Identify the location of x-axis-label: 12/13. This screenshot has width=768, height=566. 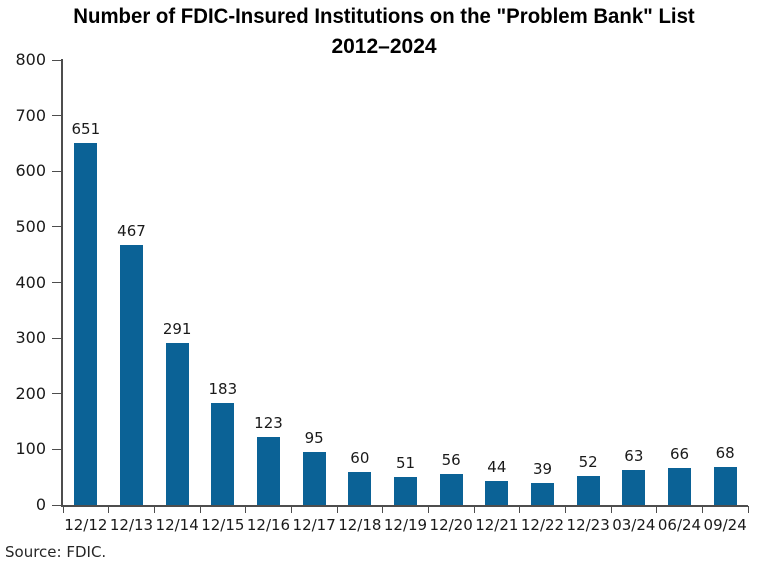
(131, 525).